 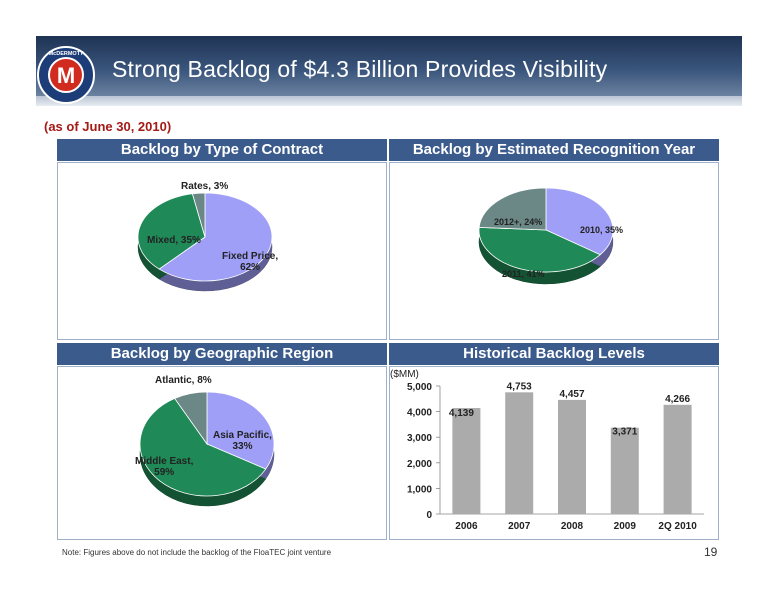 What do you see at coordinates (183, 380) in the screenshot?
I see `region-label-atlantic: Atlantic, 8%` at bounding box center [183, 380].